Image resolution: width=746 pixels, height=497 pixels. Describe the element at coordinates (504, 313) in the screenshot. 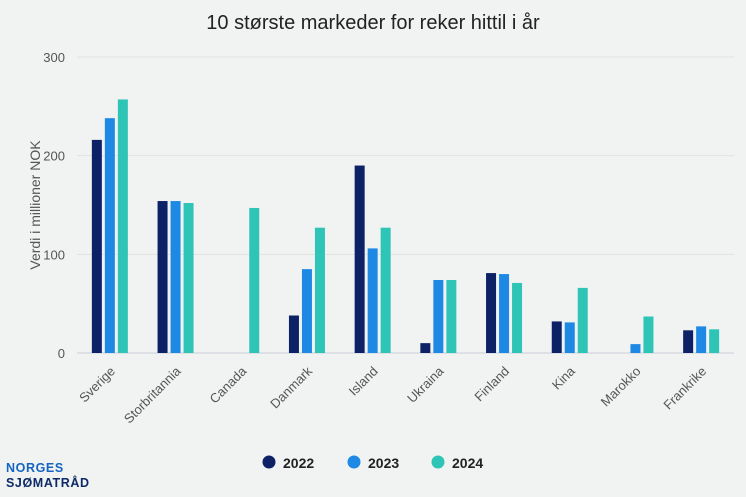

I see `bar-finland-2023` at that location.